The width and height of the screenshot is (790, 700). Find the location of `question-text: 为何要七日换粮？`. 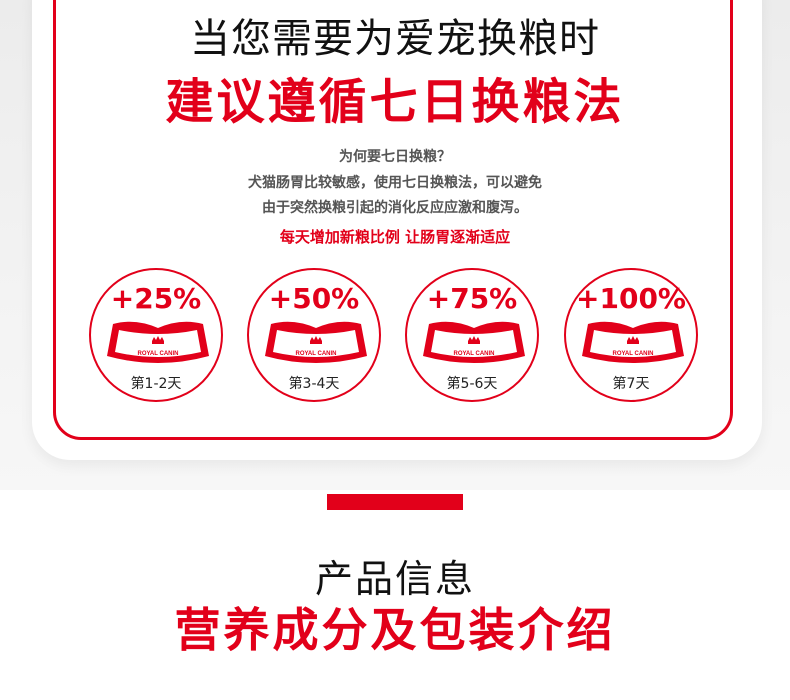

question-text: 为何要七日换粮？ is located at coordinates (395, 157).